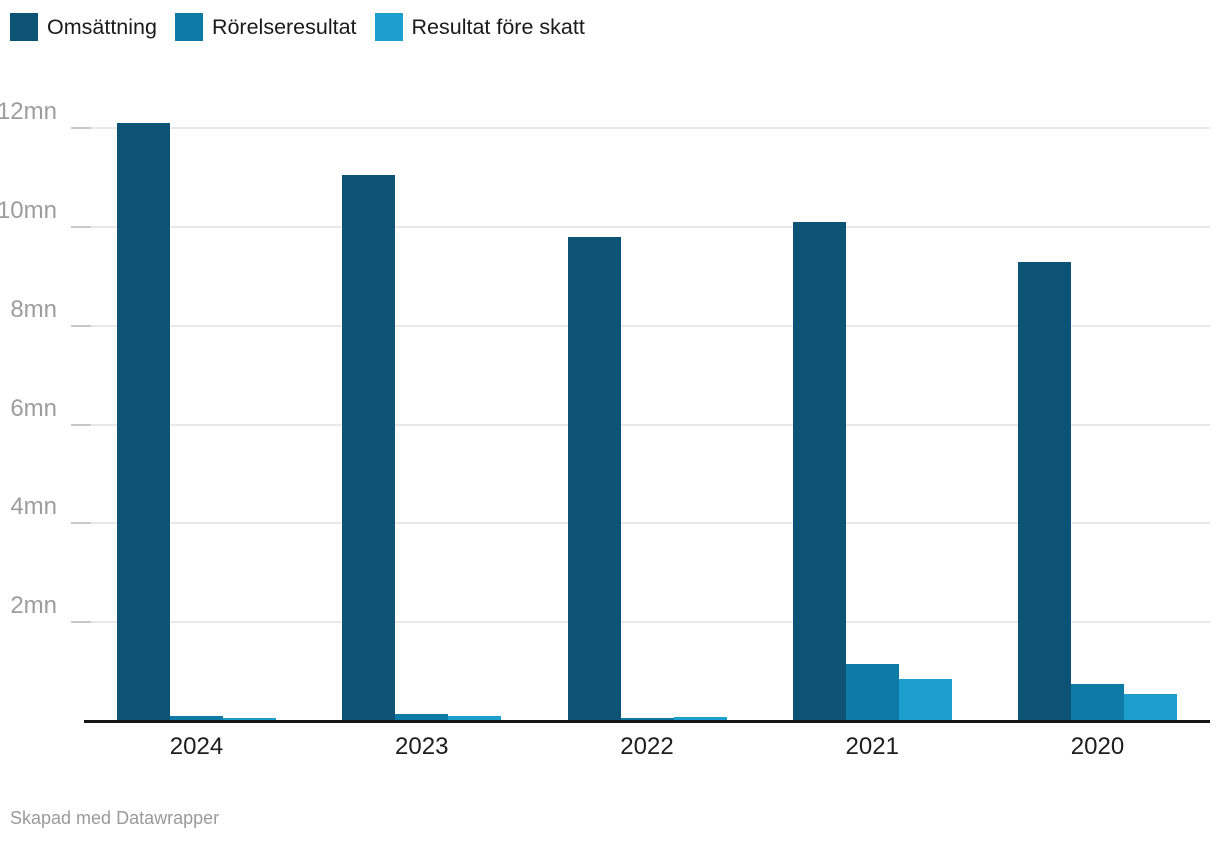  I want to click on y-axis-label: 10mn, so click(28, 211).